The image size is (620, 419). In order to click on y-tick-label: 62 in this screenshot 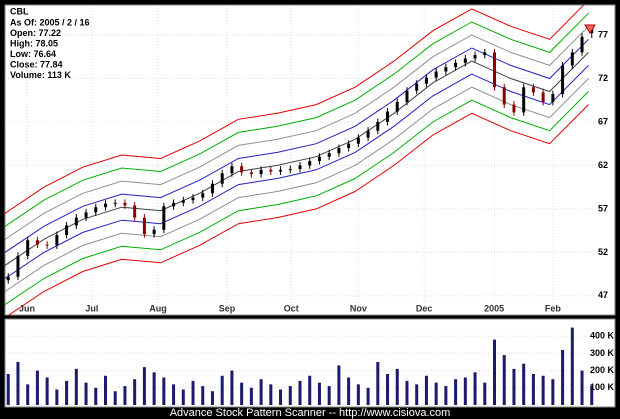, I will do `click(603, 165)`.